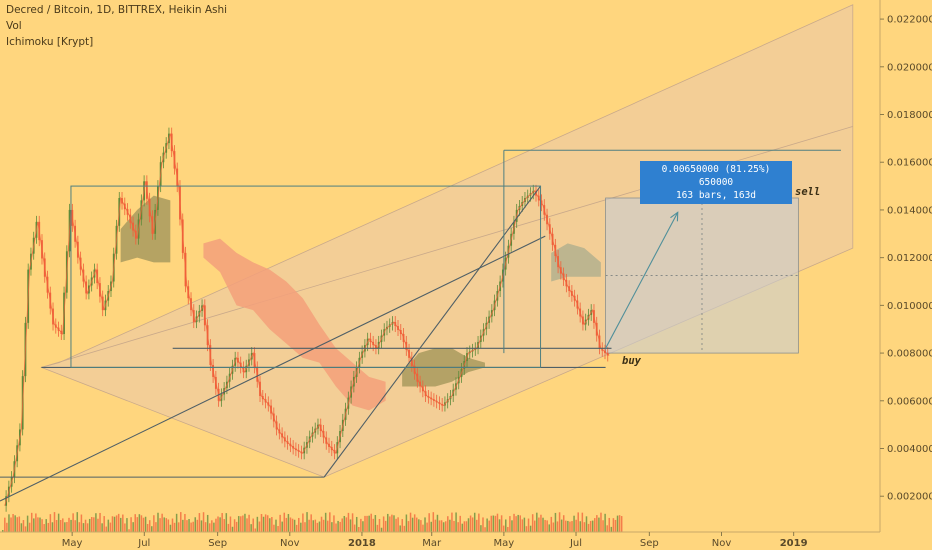 The image size is (932, 550). Describe the element at coordinates (432, 543) in the screenshot. I see `x-tick-label: Mar` at that location.